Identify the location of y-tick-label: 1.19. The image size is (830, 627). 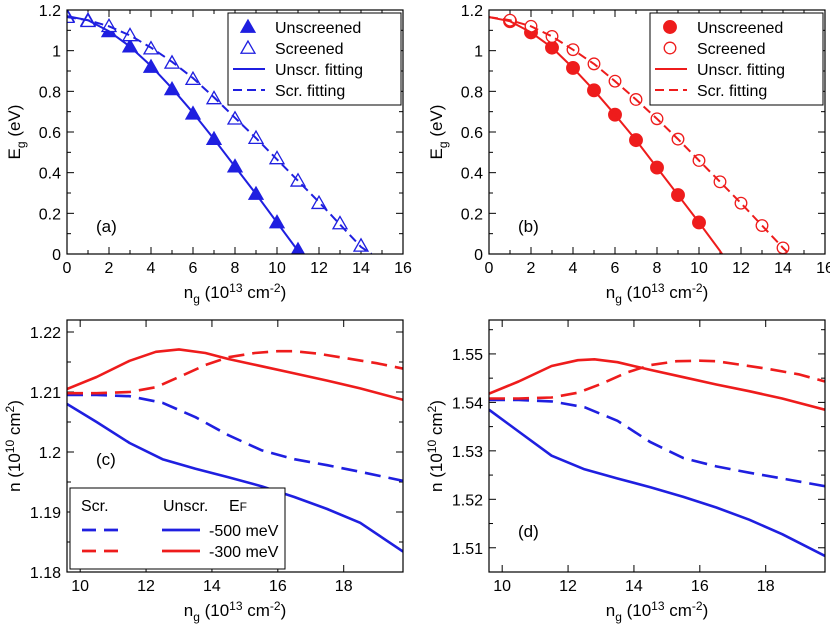
(45, 513).